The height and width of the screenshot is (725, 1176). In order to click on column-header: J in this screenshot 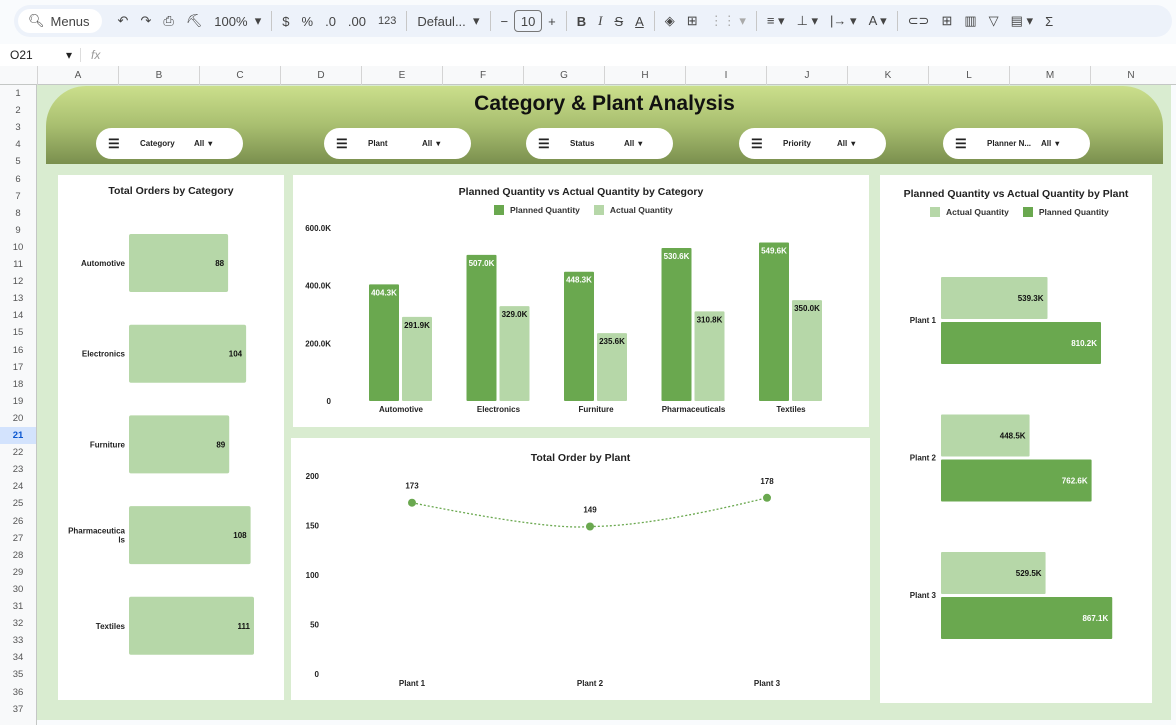, I will do `click(806, 75)`.